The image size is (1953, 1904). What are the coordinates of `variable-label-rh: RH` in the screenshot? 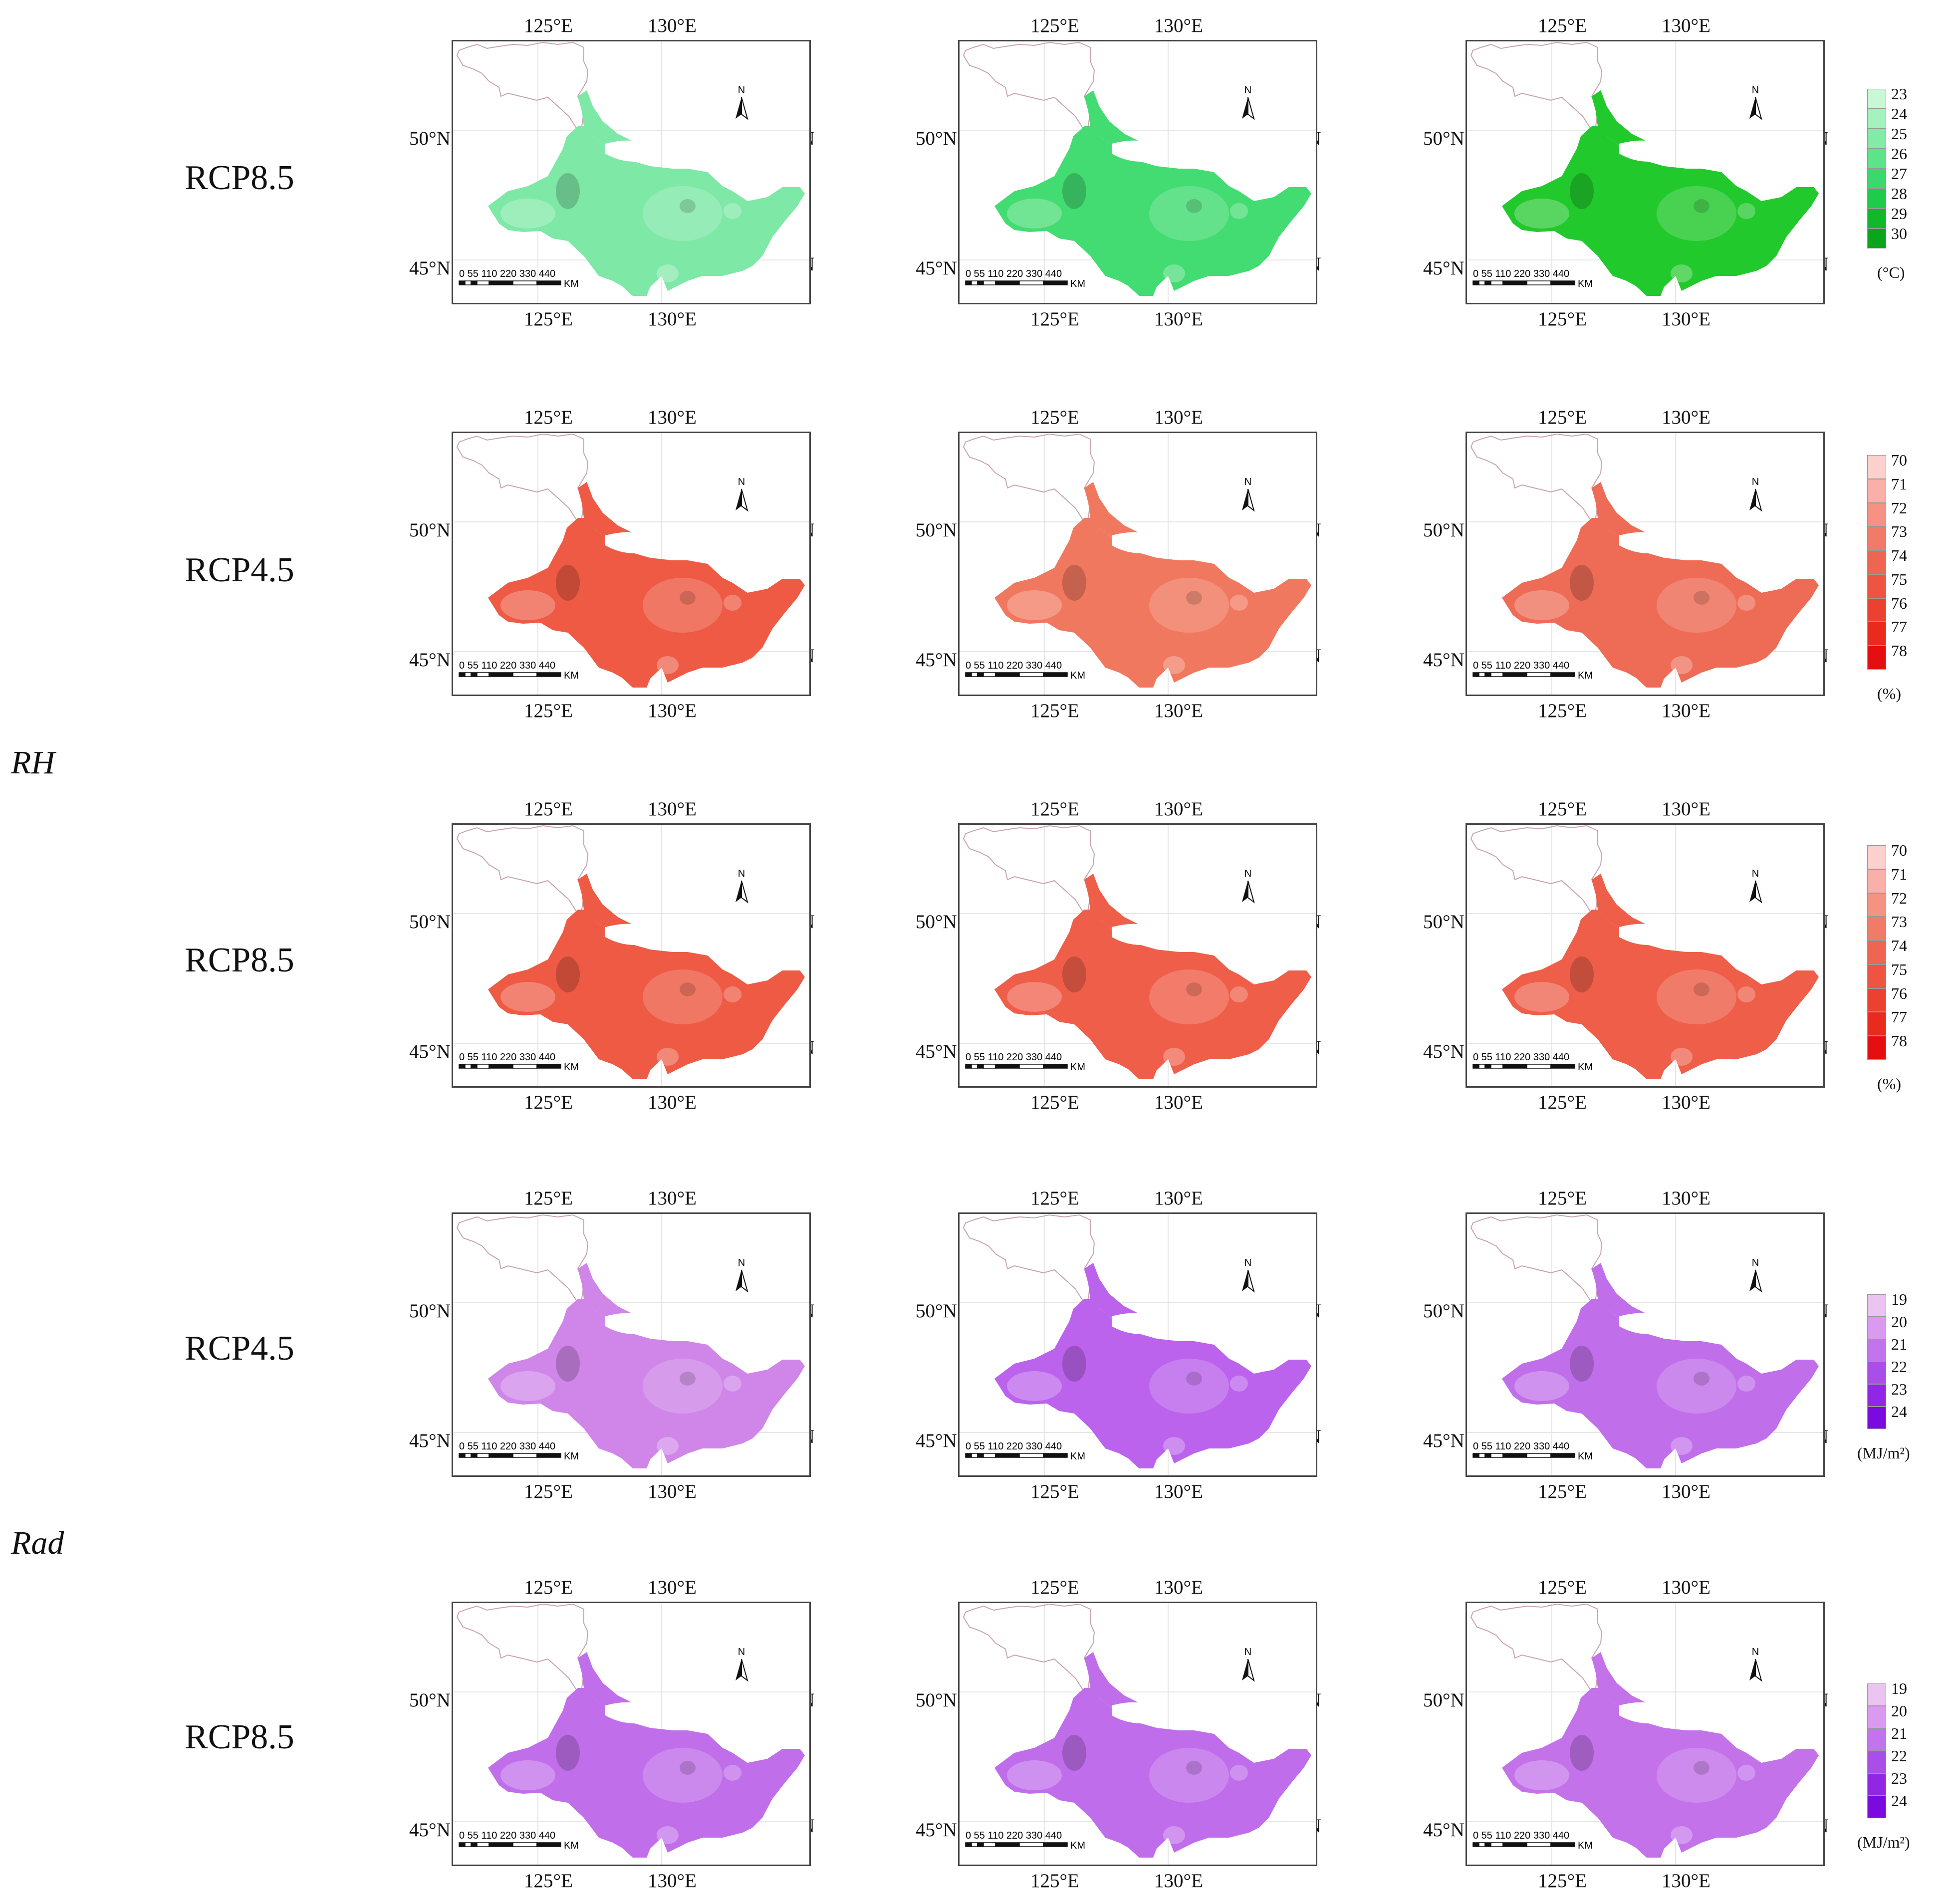 It's located at (33, 762).